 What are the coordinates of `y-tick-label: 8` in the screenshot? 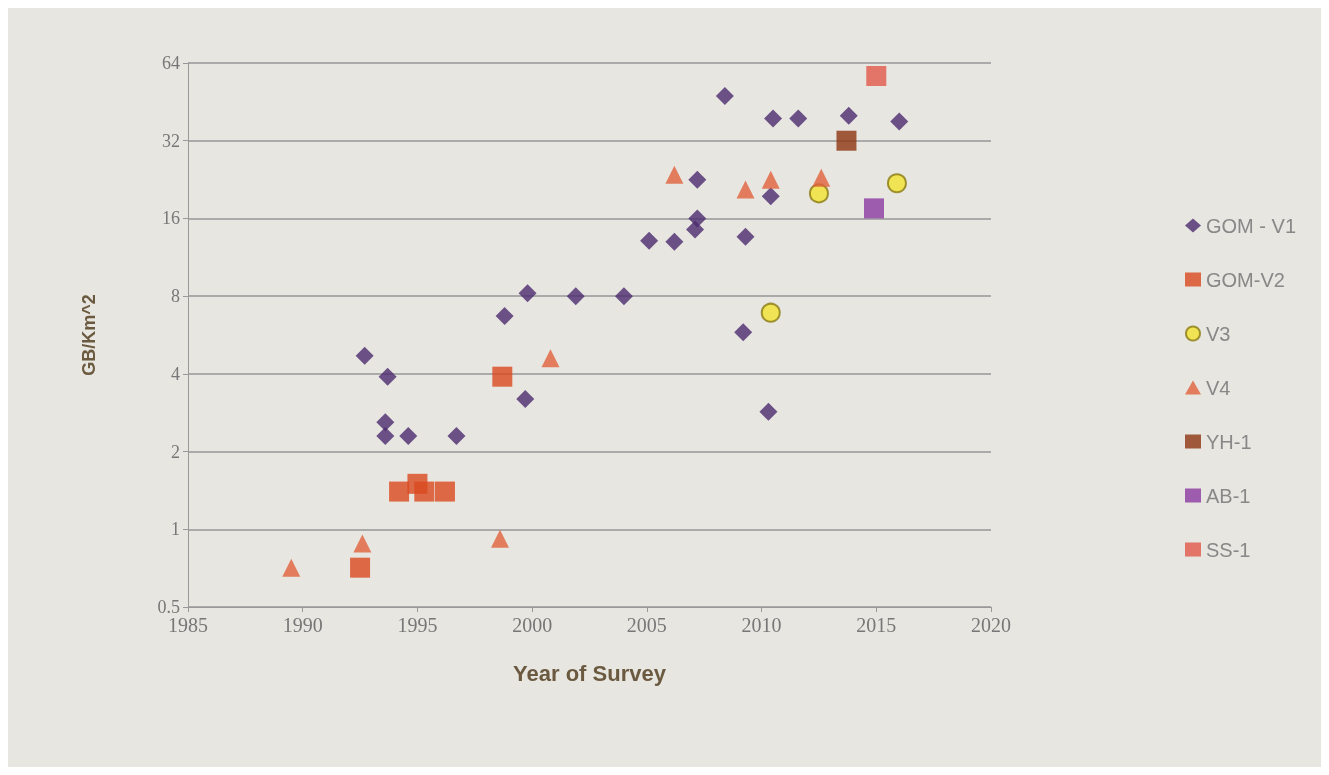 It's located at (175, 296).